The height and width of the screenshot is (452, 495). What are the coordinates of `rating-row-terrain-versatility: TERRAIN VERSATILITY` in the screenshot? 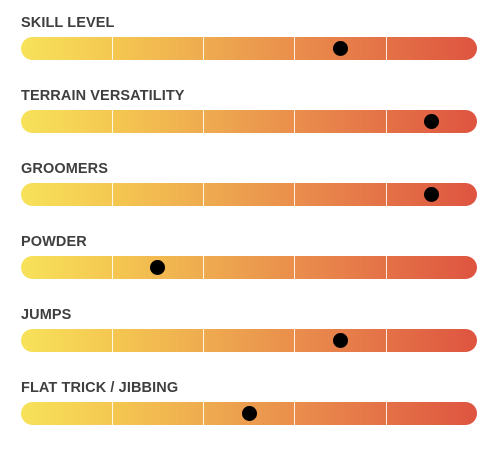 It's located at (249, 123).